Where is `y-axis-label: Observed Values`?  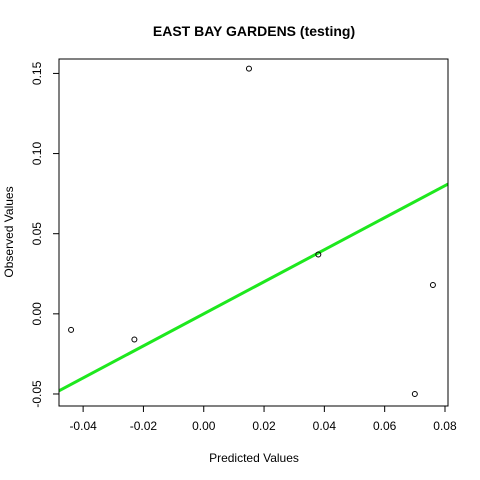 y-axis-label: Observed Values is located at coordinates (9, 231).